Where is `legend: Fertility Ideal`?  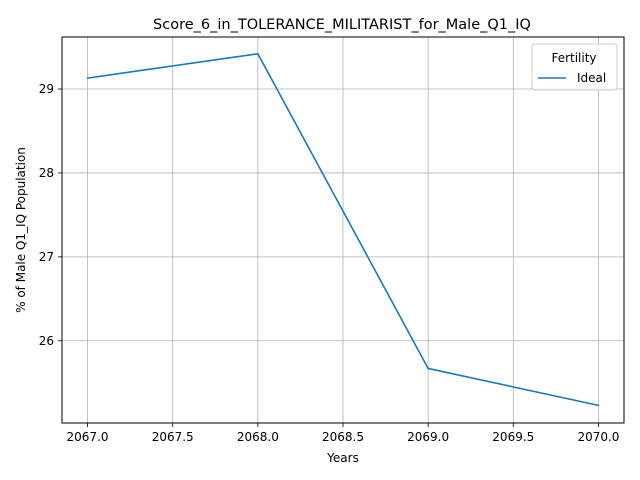 legend: Fertility Ideal is located at coordinates (574, 67).